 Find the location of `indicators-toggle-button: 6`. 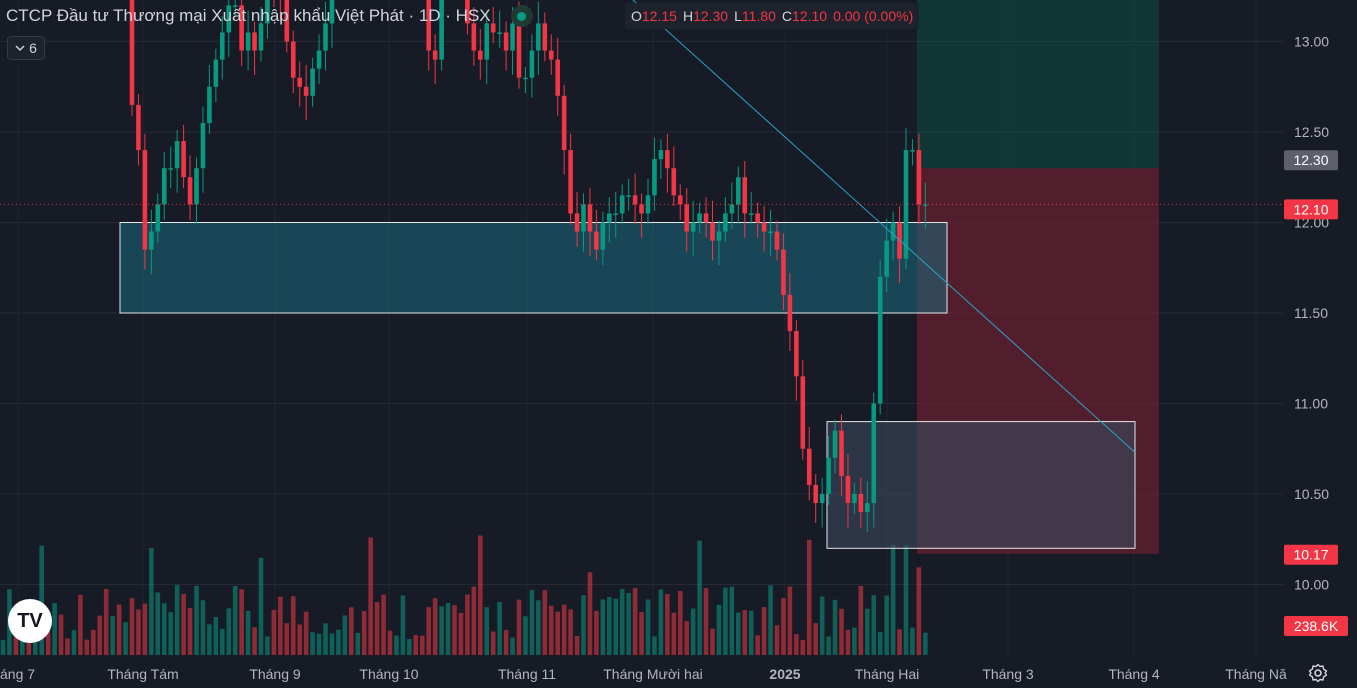

indicators-toggle-button: 6 is located at coordinates (26, 48).